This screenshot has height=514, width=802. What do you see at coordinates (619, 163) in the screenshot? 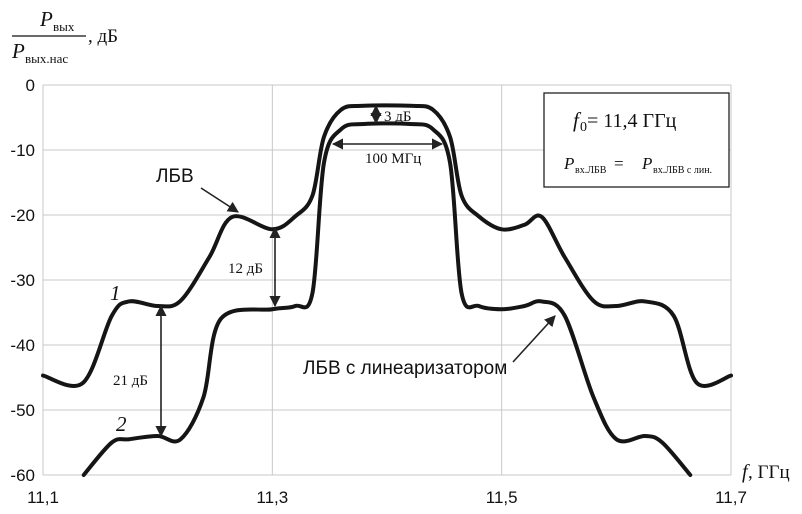
I see `legend-eq-sign: =` at bounding box center [619, 163].